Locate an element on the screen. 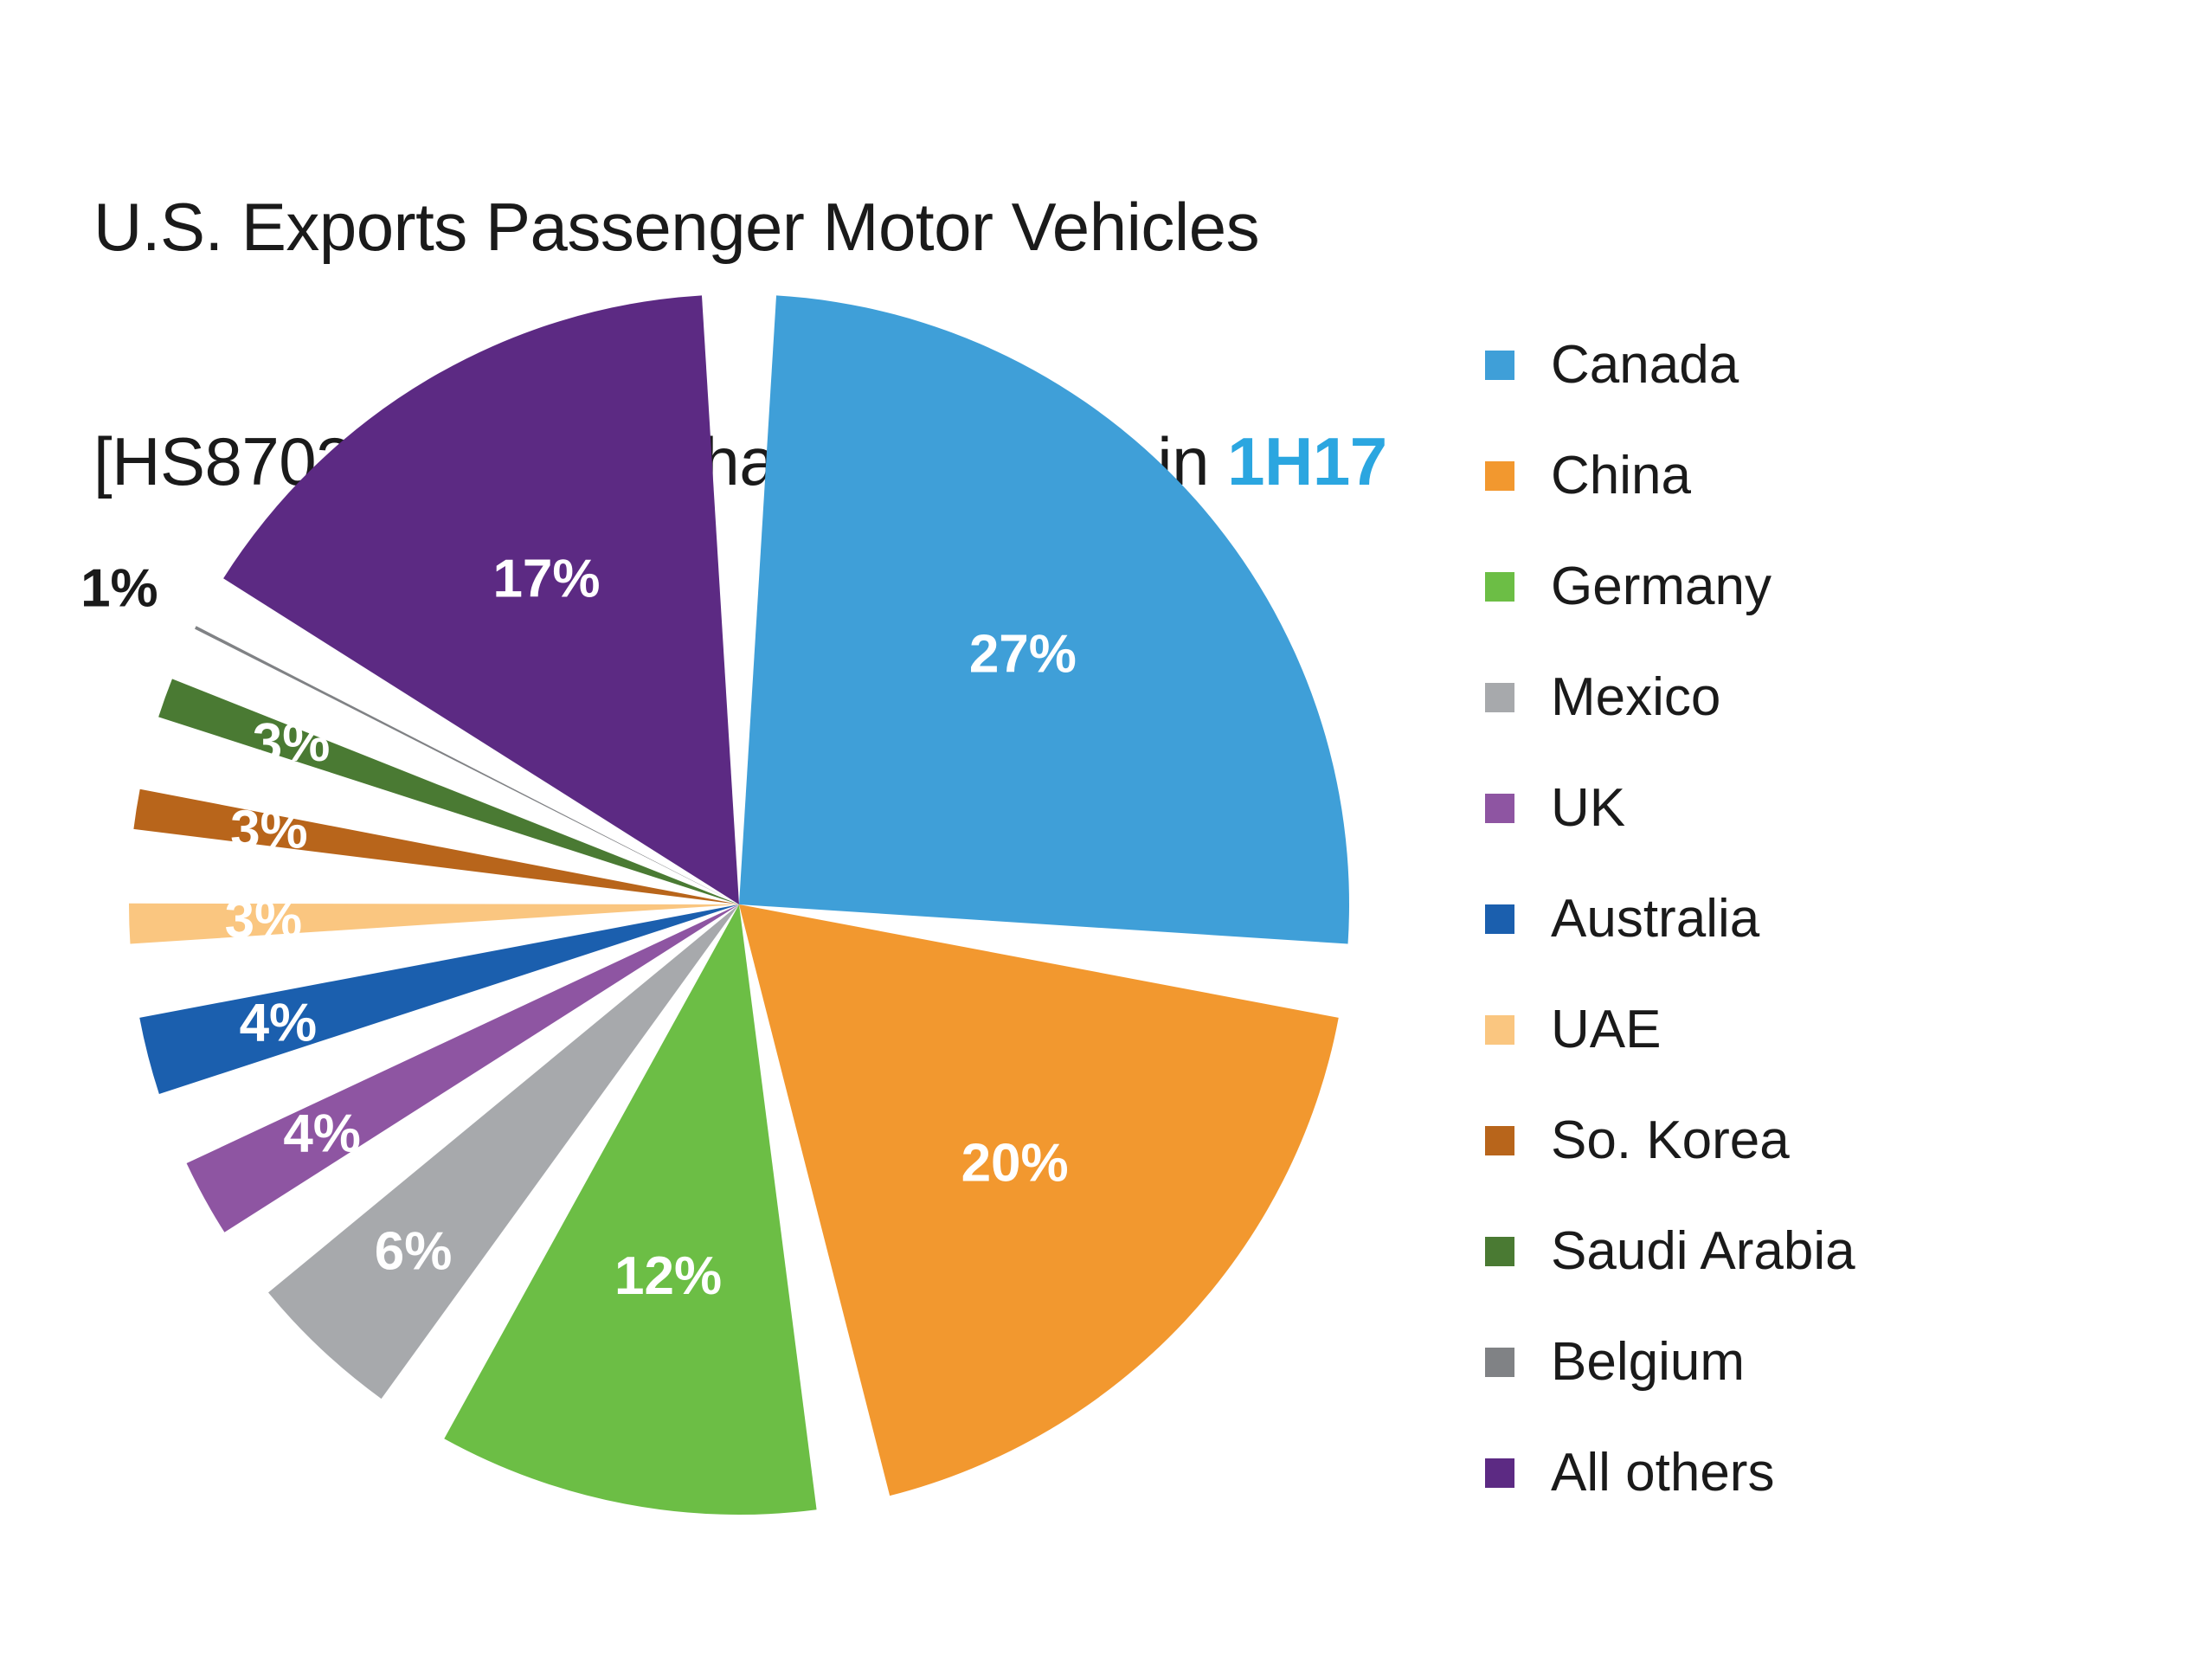 This screenshot has height=1654, width=2212. pie-slice-uk is located at coordinates (463, 1068).